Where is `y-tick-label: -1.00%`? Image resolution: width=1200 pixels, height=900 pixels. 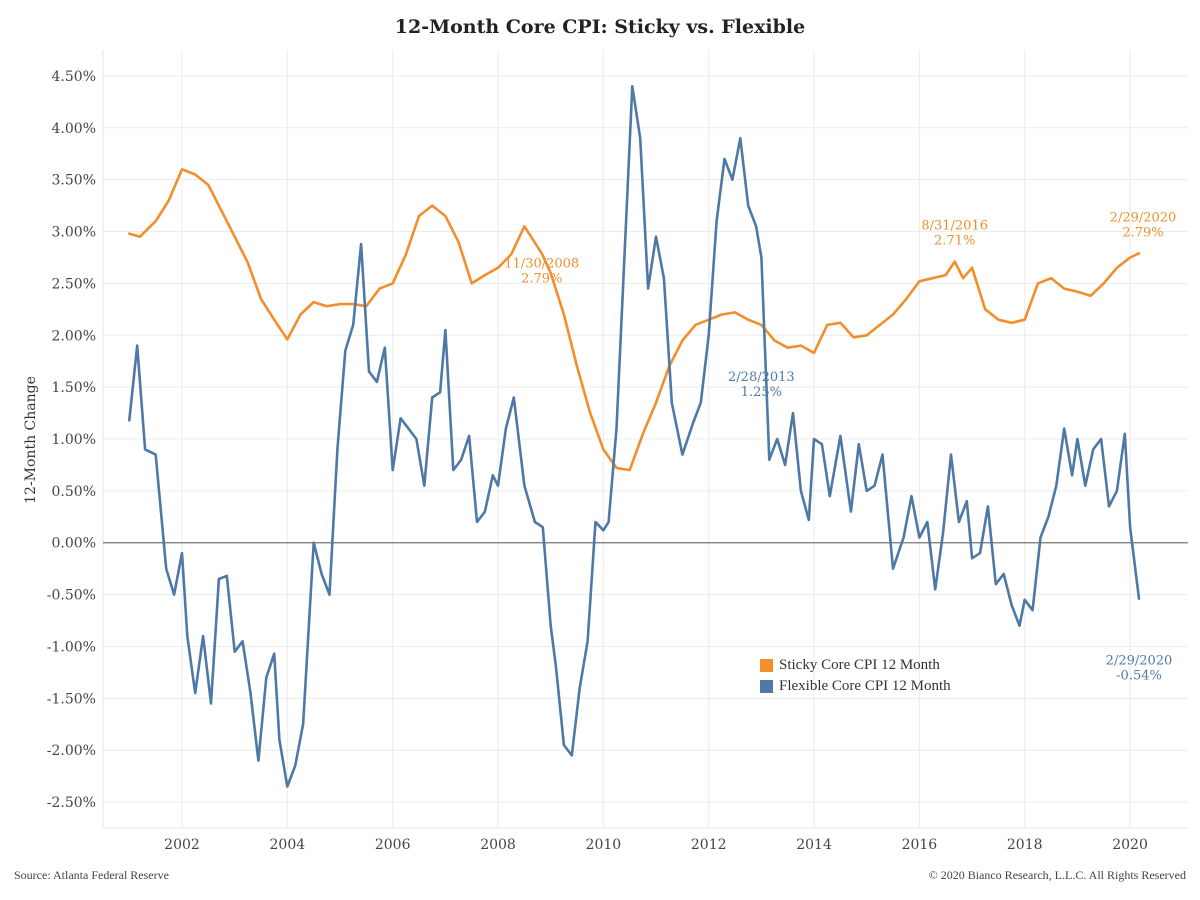
y-tick-label: -1.00% is located at coordinates (71, 647).